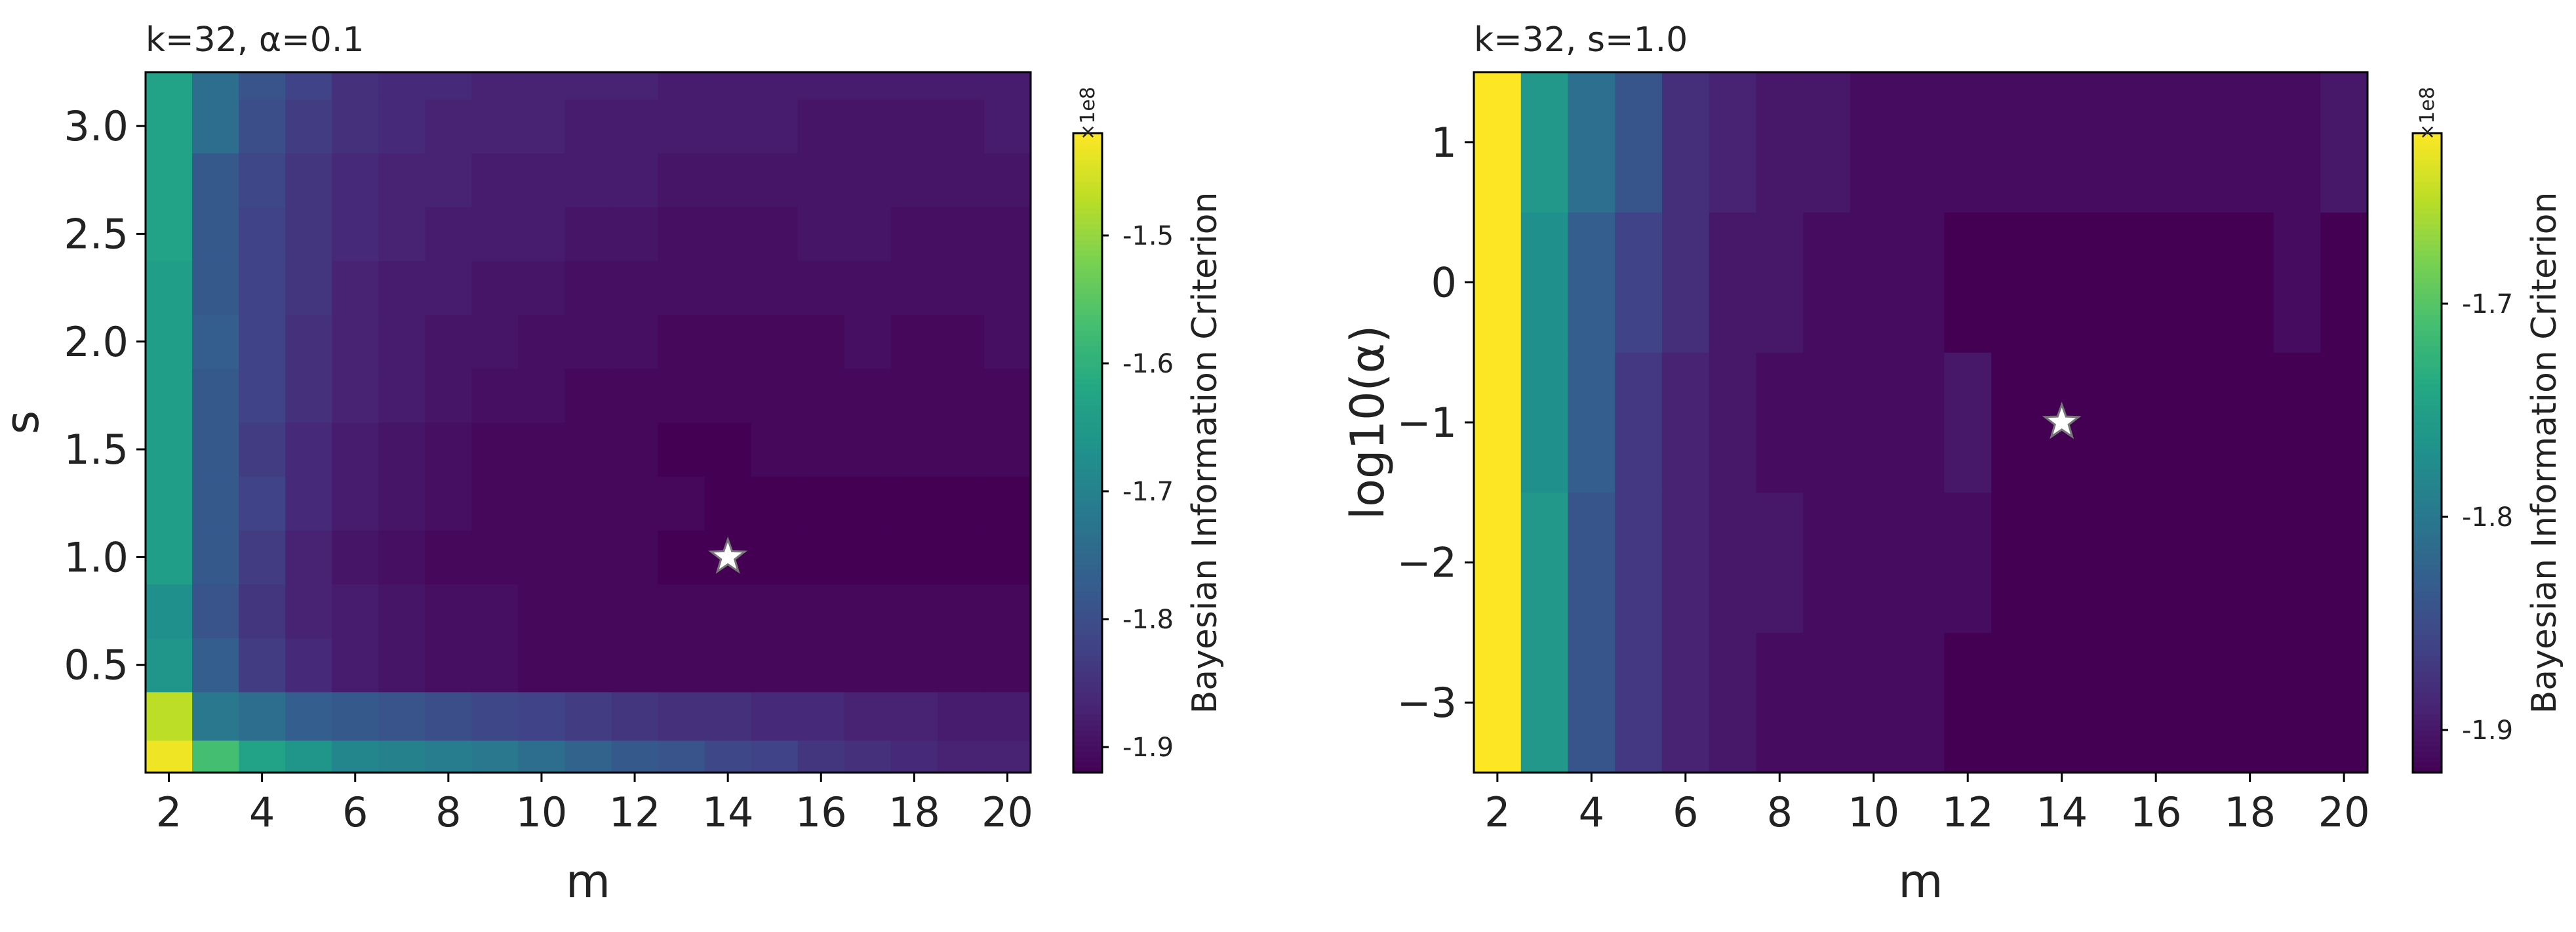 The image size is (2576, 932). I want to click on chart-title: k=32, s=1.0, so click(1581, 40).